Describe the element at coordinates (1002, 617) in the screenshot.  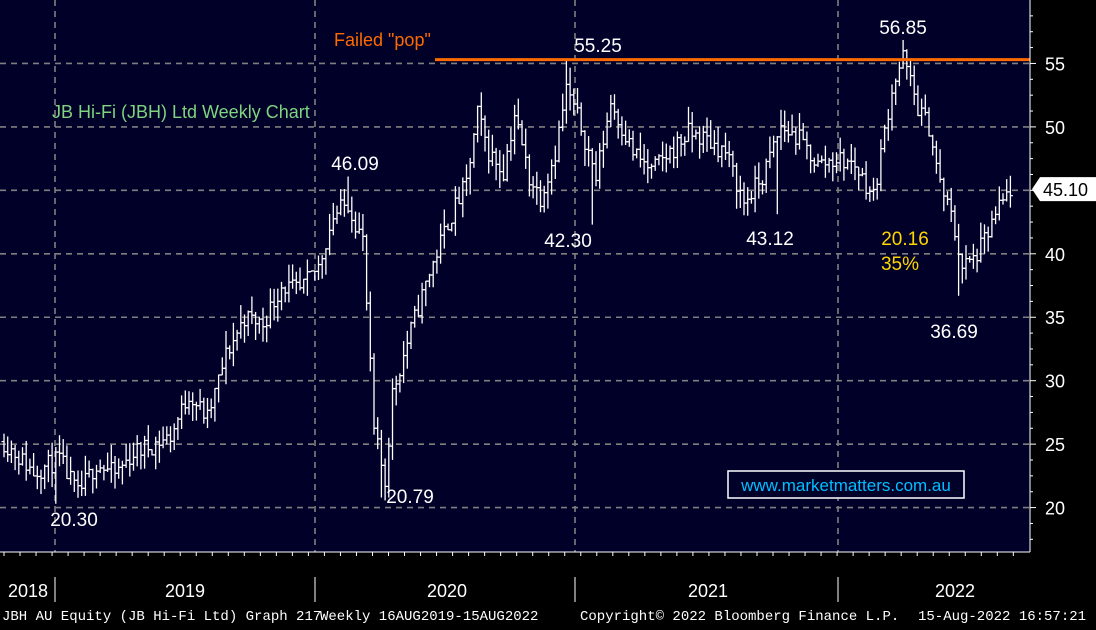
I see `timestamp-label: 15-Aug-2022 16:57:21` at that location.